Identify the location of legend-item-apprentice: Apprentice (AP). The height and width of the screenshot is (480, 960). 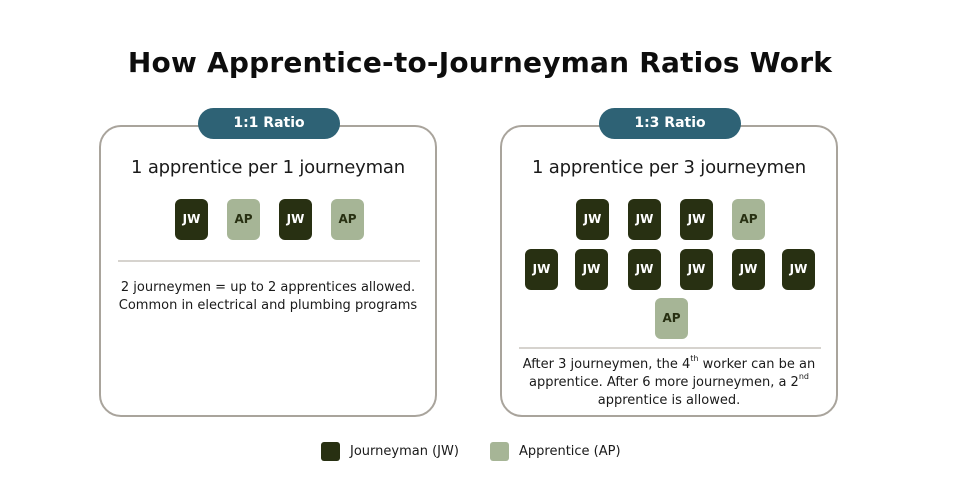
(555, 451).